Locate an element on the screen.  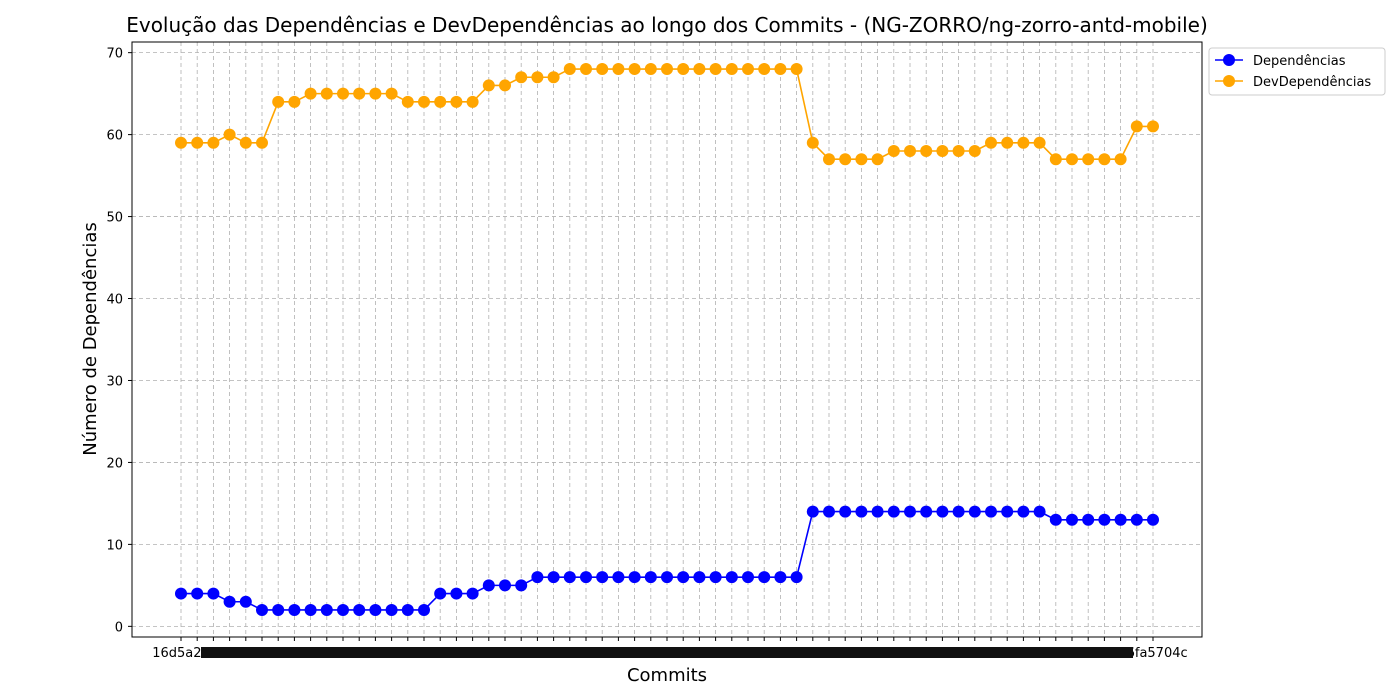
legend-label-dependencias: Dependências is located at coordinates (1299, 61).